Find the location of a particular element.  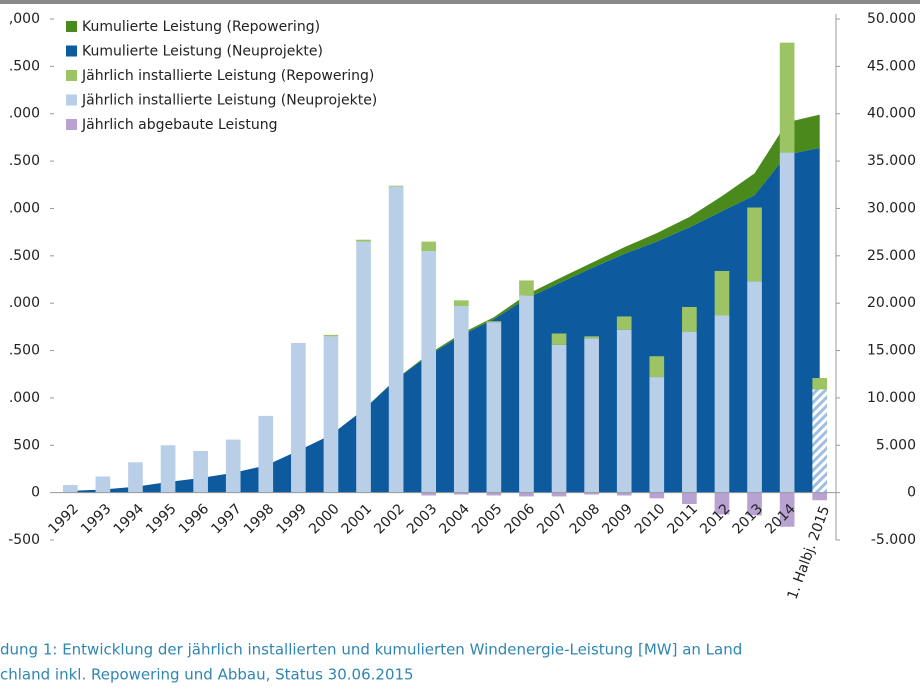

y2-tick-label: 40.000 is located at coordinates (891, 114).